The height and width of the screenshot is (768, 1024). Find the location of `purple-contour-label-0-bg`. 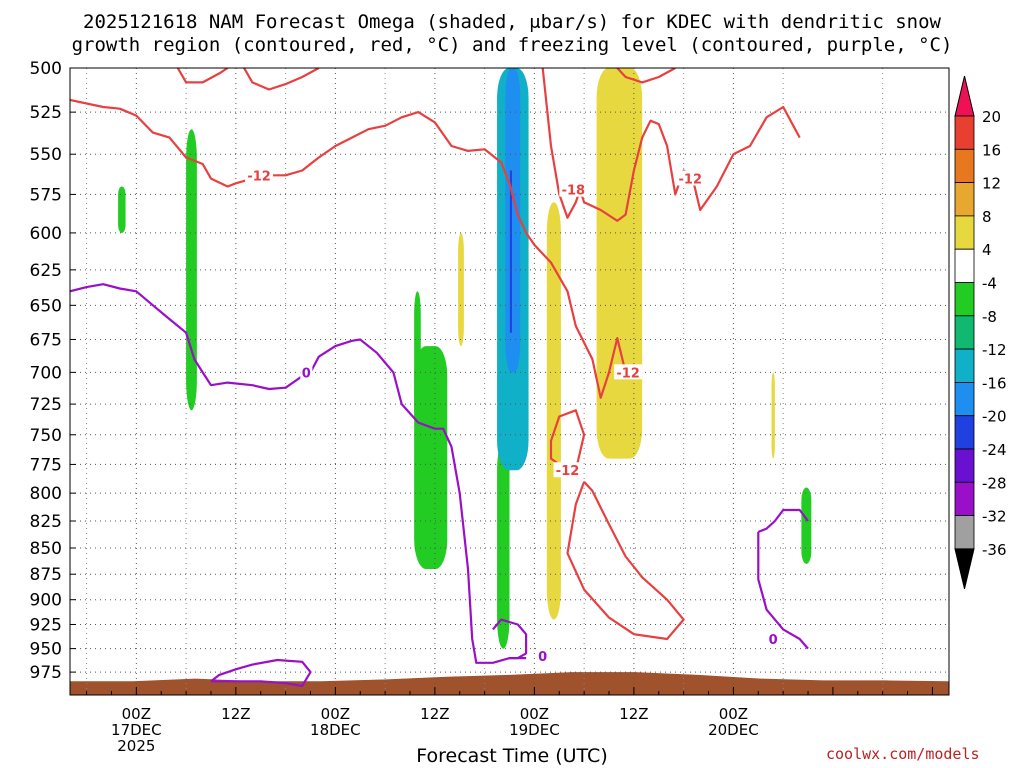

purple-contour-label-0-bg is located at coordinates (306, 372).